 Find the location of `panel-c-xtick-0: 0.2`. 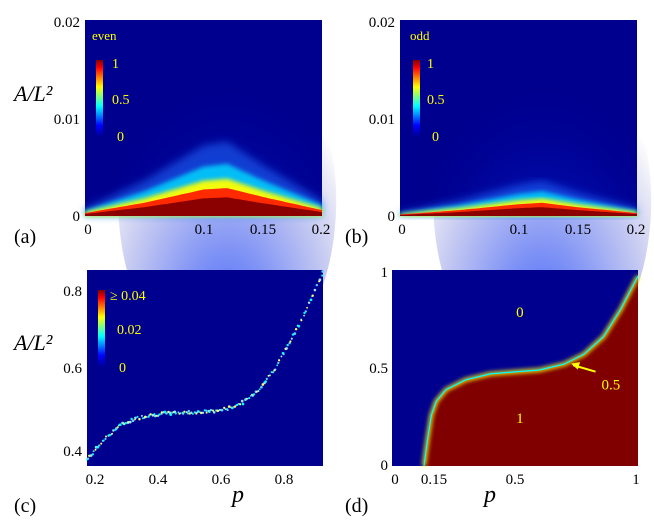

panel-c-xtick-0: 0.2 is located at coordinates (95, 480).